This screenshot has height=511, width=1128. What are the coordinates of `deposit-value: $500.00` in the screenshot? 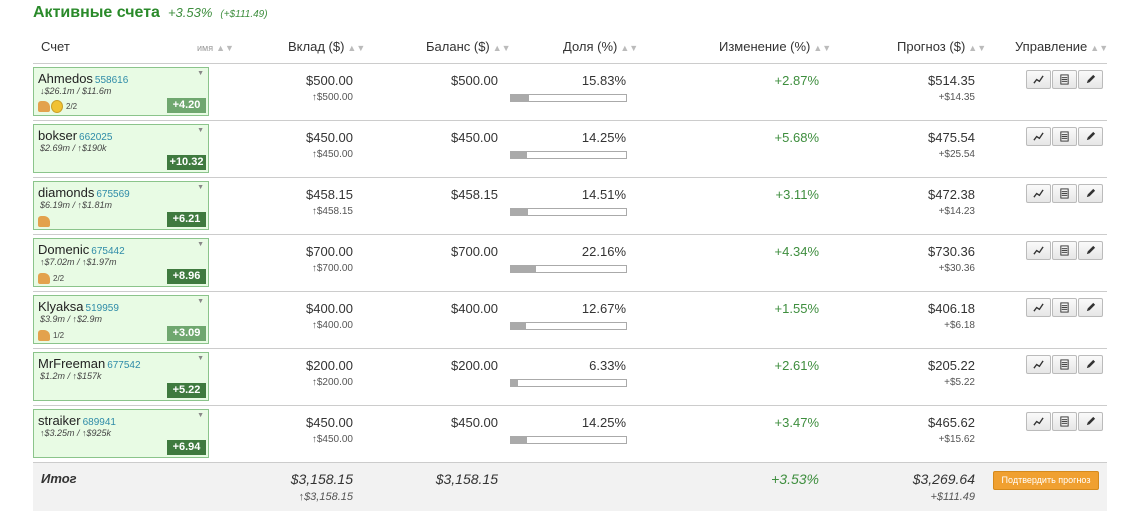 It's located at (329, 80).